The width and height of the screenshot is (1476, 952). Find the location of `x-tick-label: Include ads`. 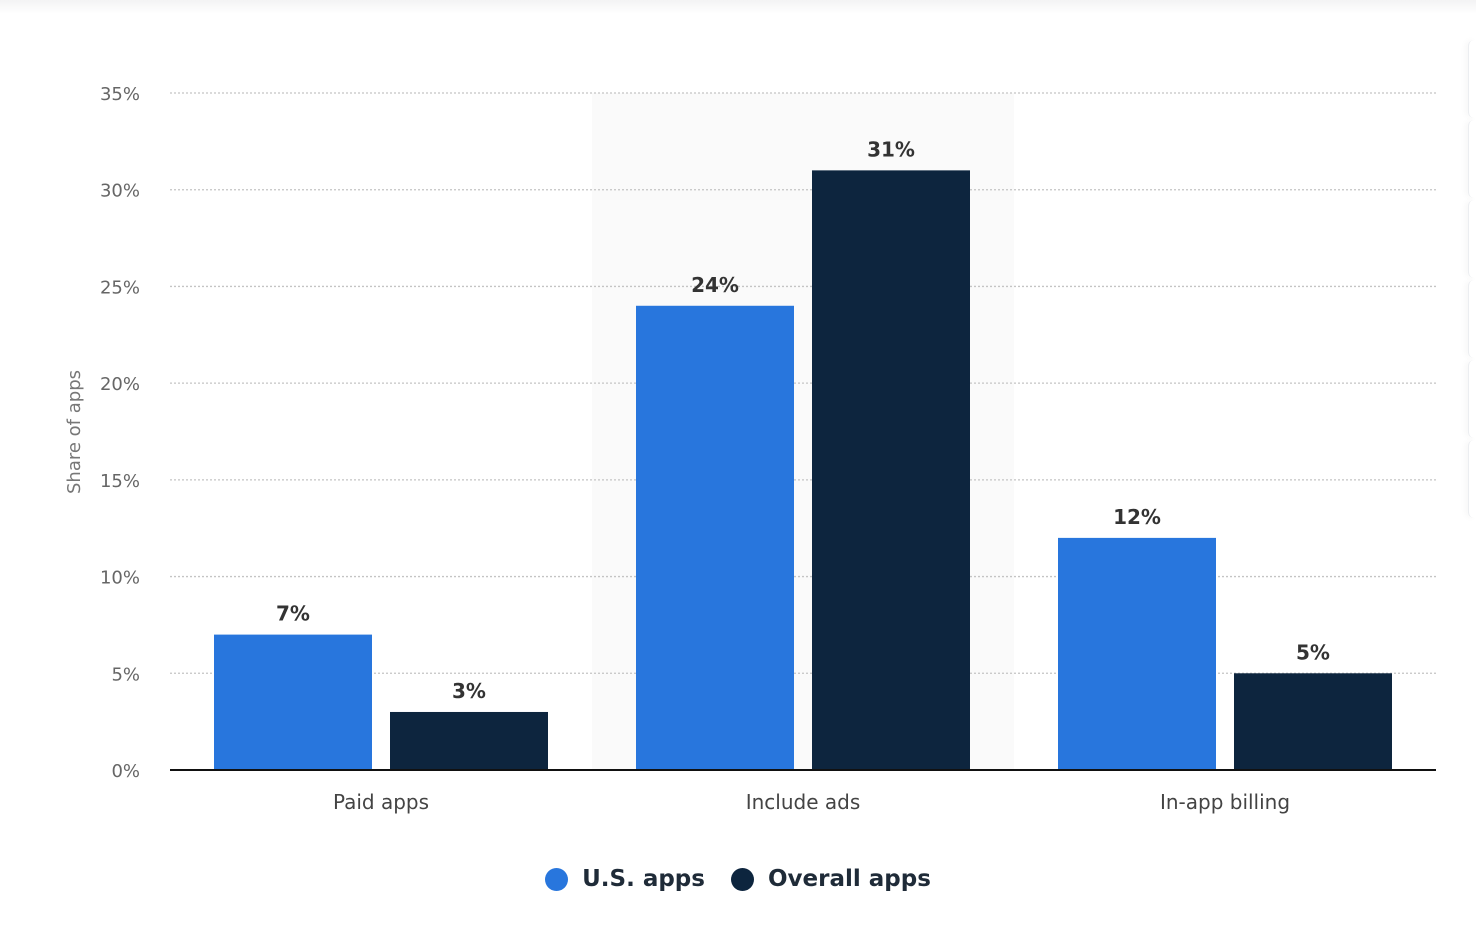

x-tick-label: Include ads is located at coordinates (803, 802).